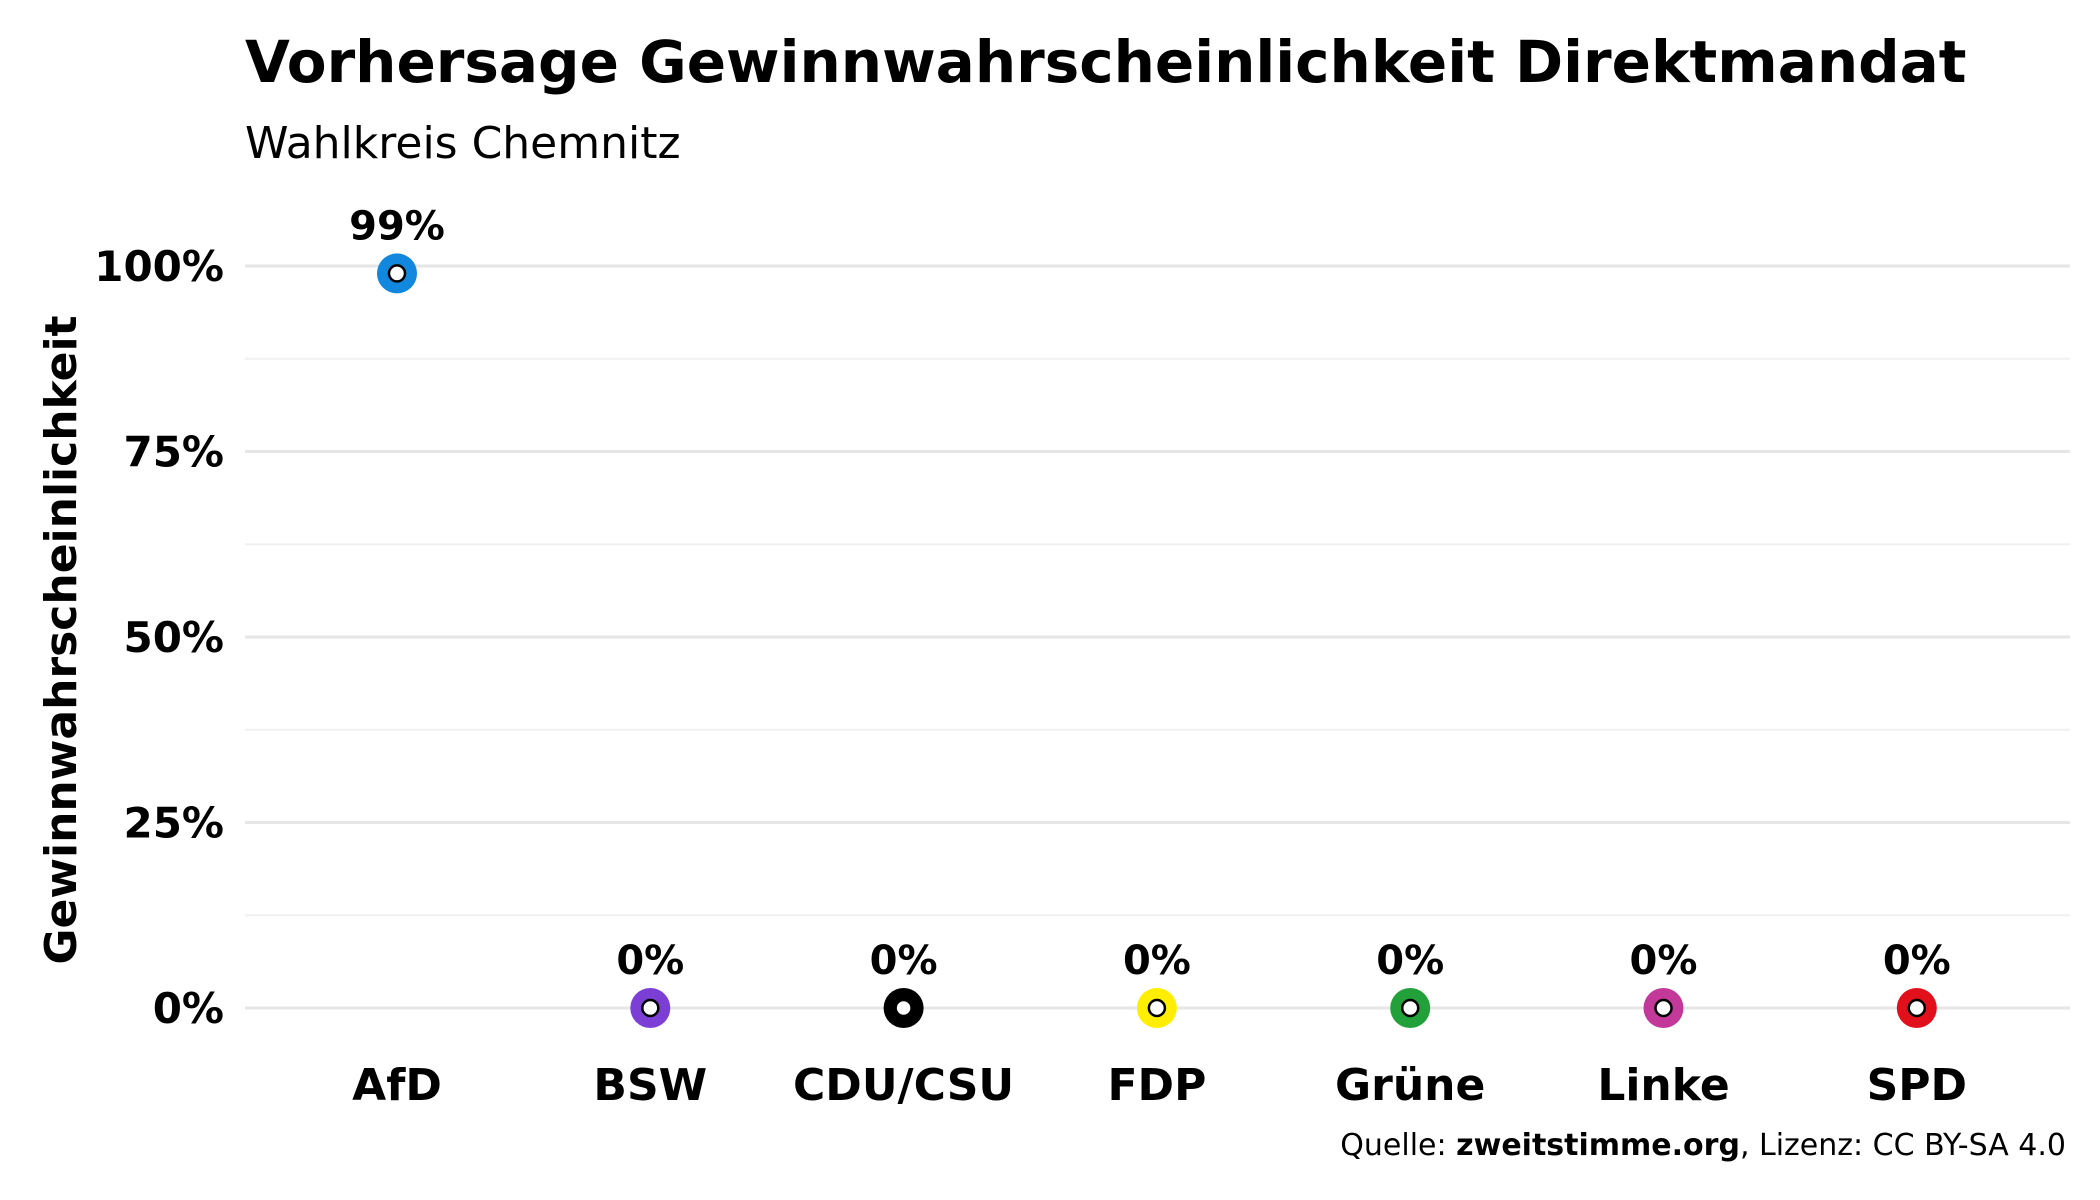 The image size is (2100, 1200). I want to click on source-link: zweitstimme.org, so click(1598, 1145).